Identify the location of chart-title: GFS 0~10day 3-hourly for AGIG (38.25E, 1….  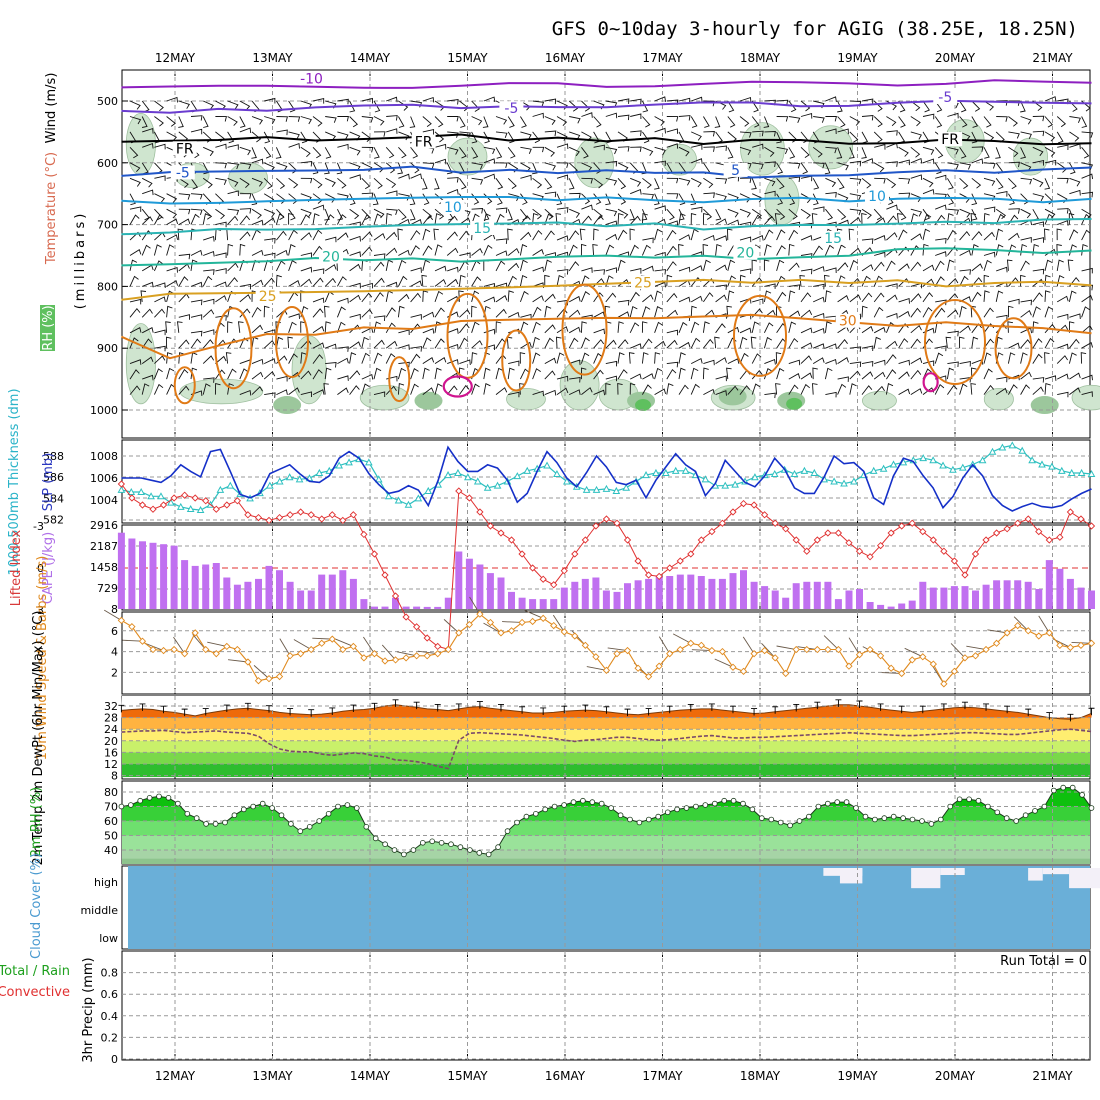
(815, 29).